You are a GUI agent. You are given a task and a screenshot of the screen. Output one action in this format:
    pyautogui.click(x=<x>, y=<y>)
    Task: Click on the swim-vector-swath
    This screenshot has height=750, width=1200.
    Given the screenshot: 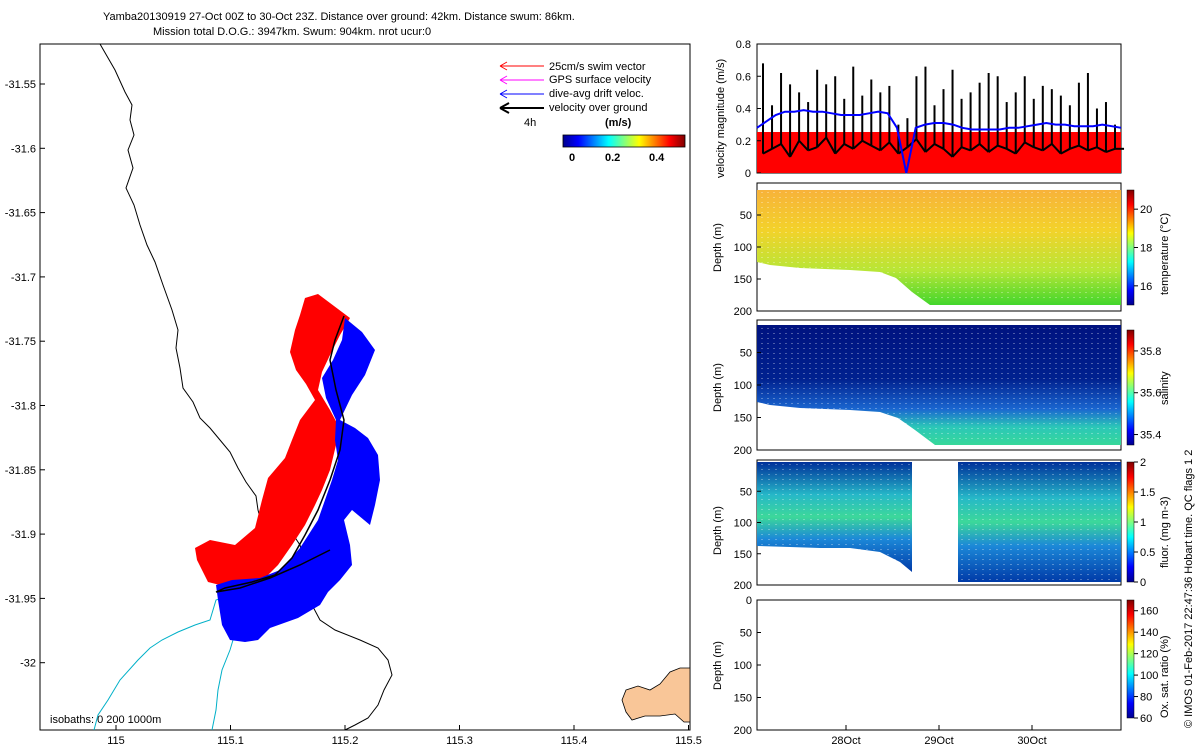 What is the action you would take?
    pyautogui.click(x=272, y=439)
    